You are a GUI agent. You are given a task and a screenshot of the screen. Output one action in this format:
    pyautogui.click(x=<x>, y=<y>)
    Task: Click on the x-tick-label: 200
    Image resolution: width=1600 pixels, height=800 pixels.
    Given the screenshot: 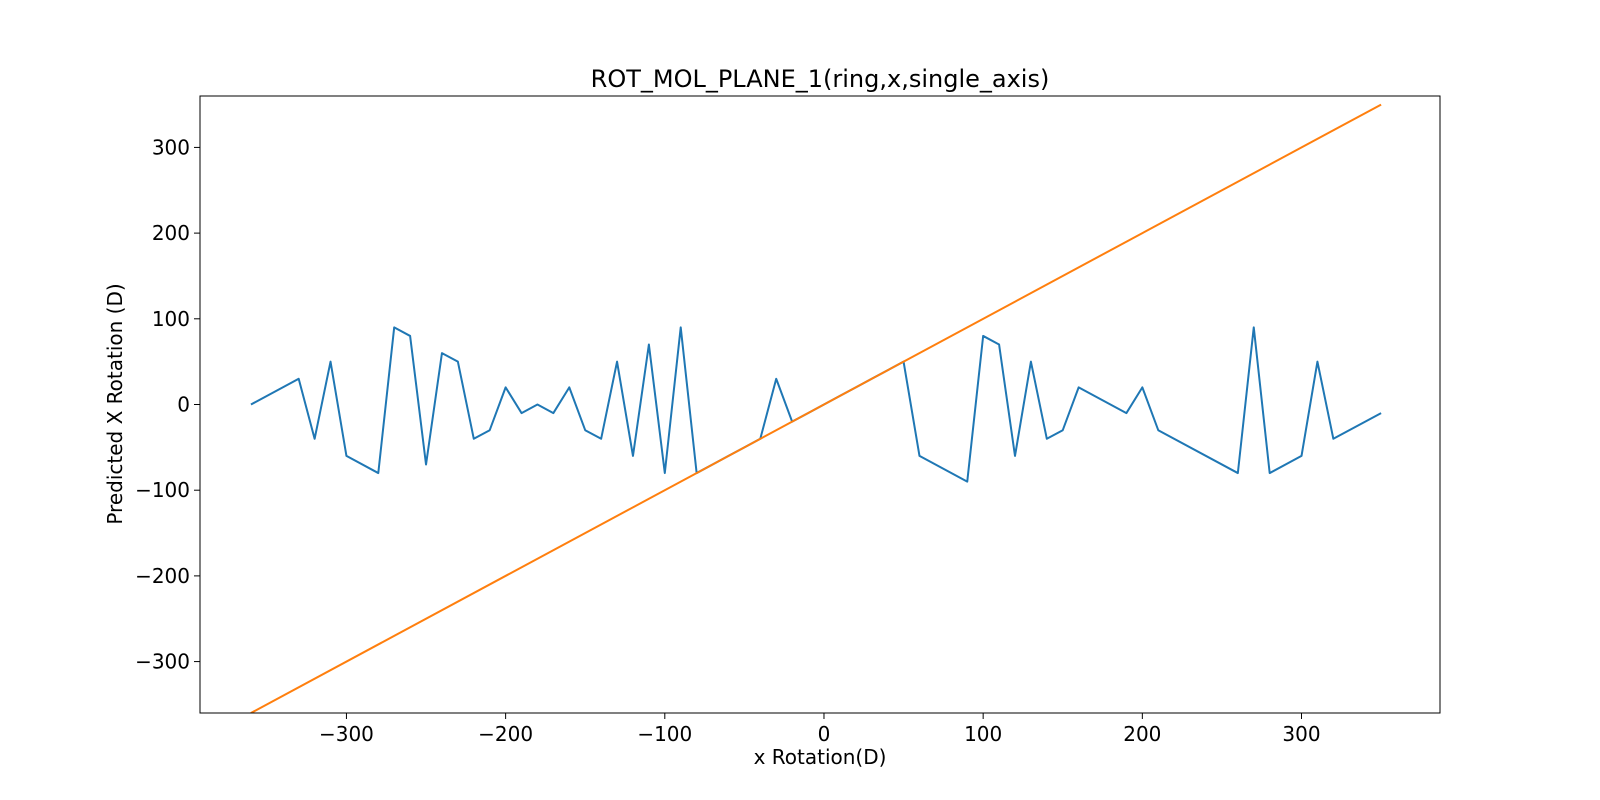 What is the action you would take?
    pyautogui.click(x=1142, y=734)
    